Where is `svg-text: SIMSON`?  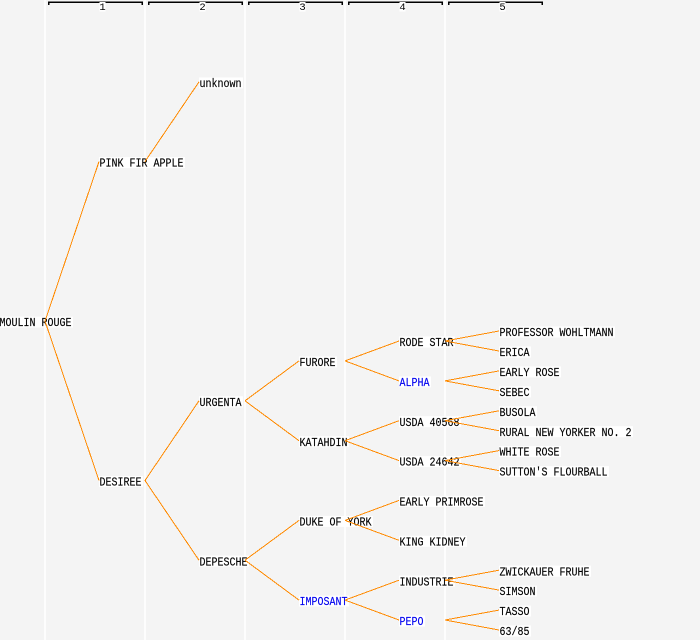 svg-text: SIMSON is located at coordinates (518, 592).